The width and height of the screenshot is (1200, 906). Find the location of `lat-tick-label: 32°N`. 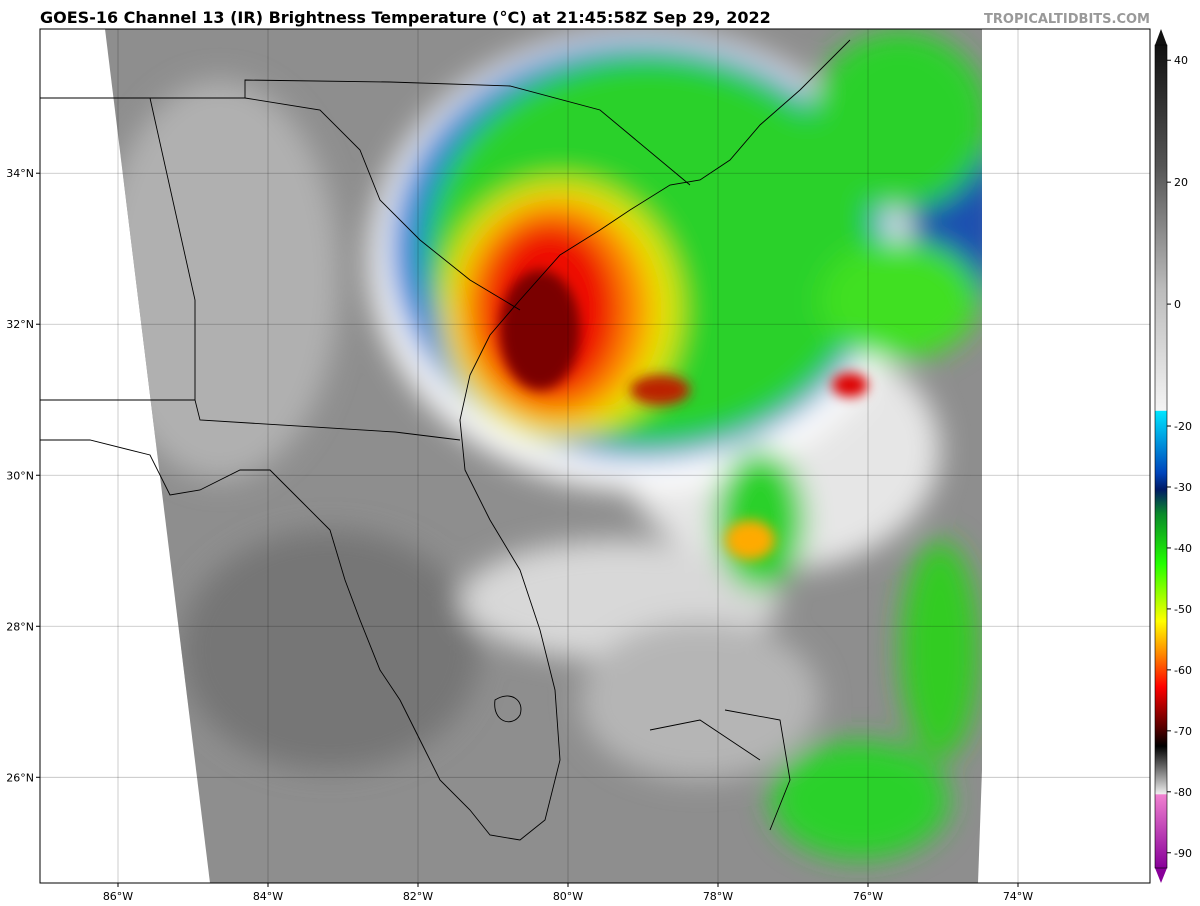

lat-tick-label: 32°N is located at coordinates (20, 324).